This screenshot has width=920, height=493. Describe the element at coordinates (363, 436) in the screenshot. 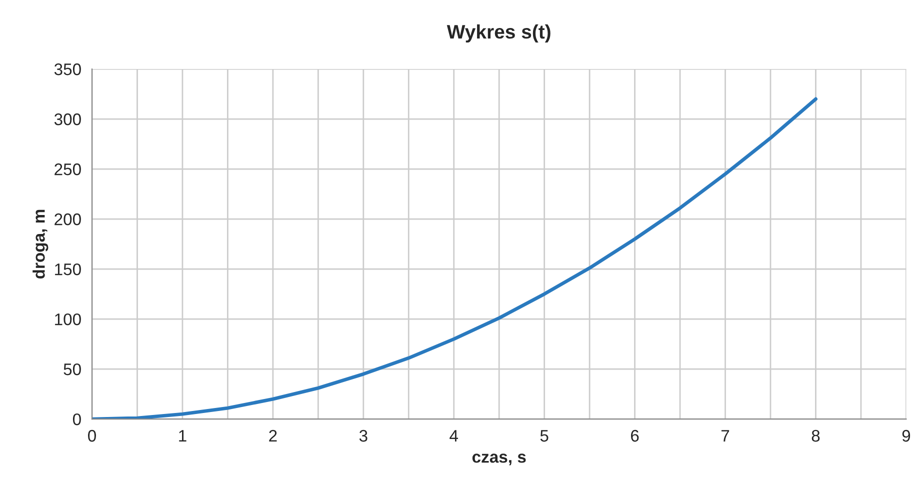

I see `x-tick-label: 3` at that location.